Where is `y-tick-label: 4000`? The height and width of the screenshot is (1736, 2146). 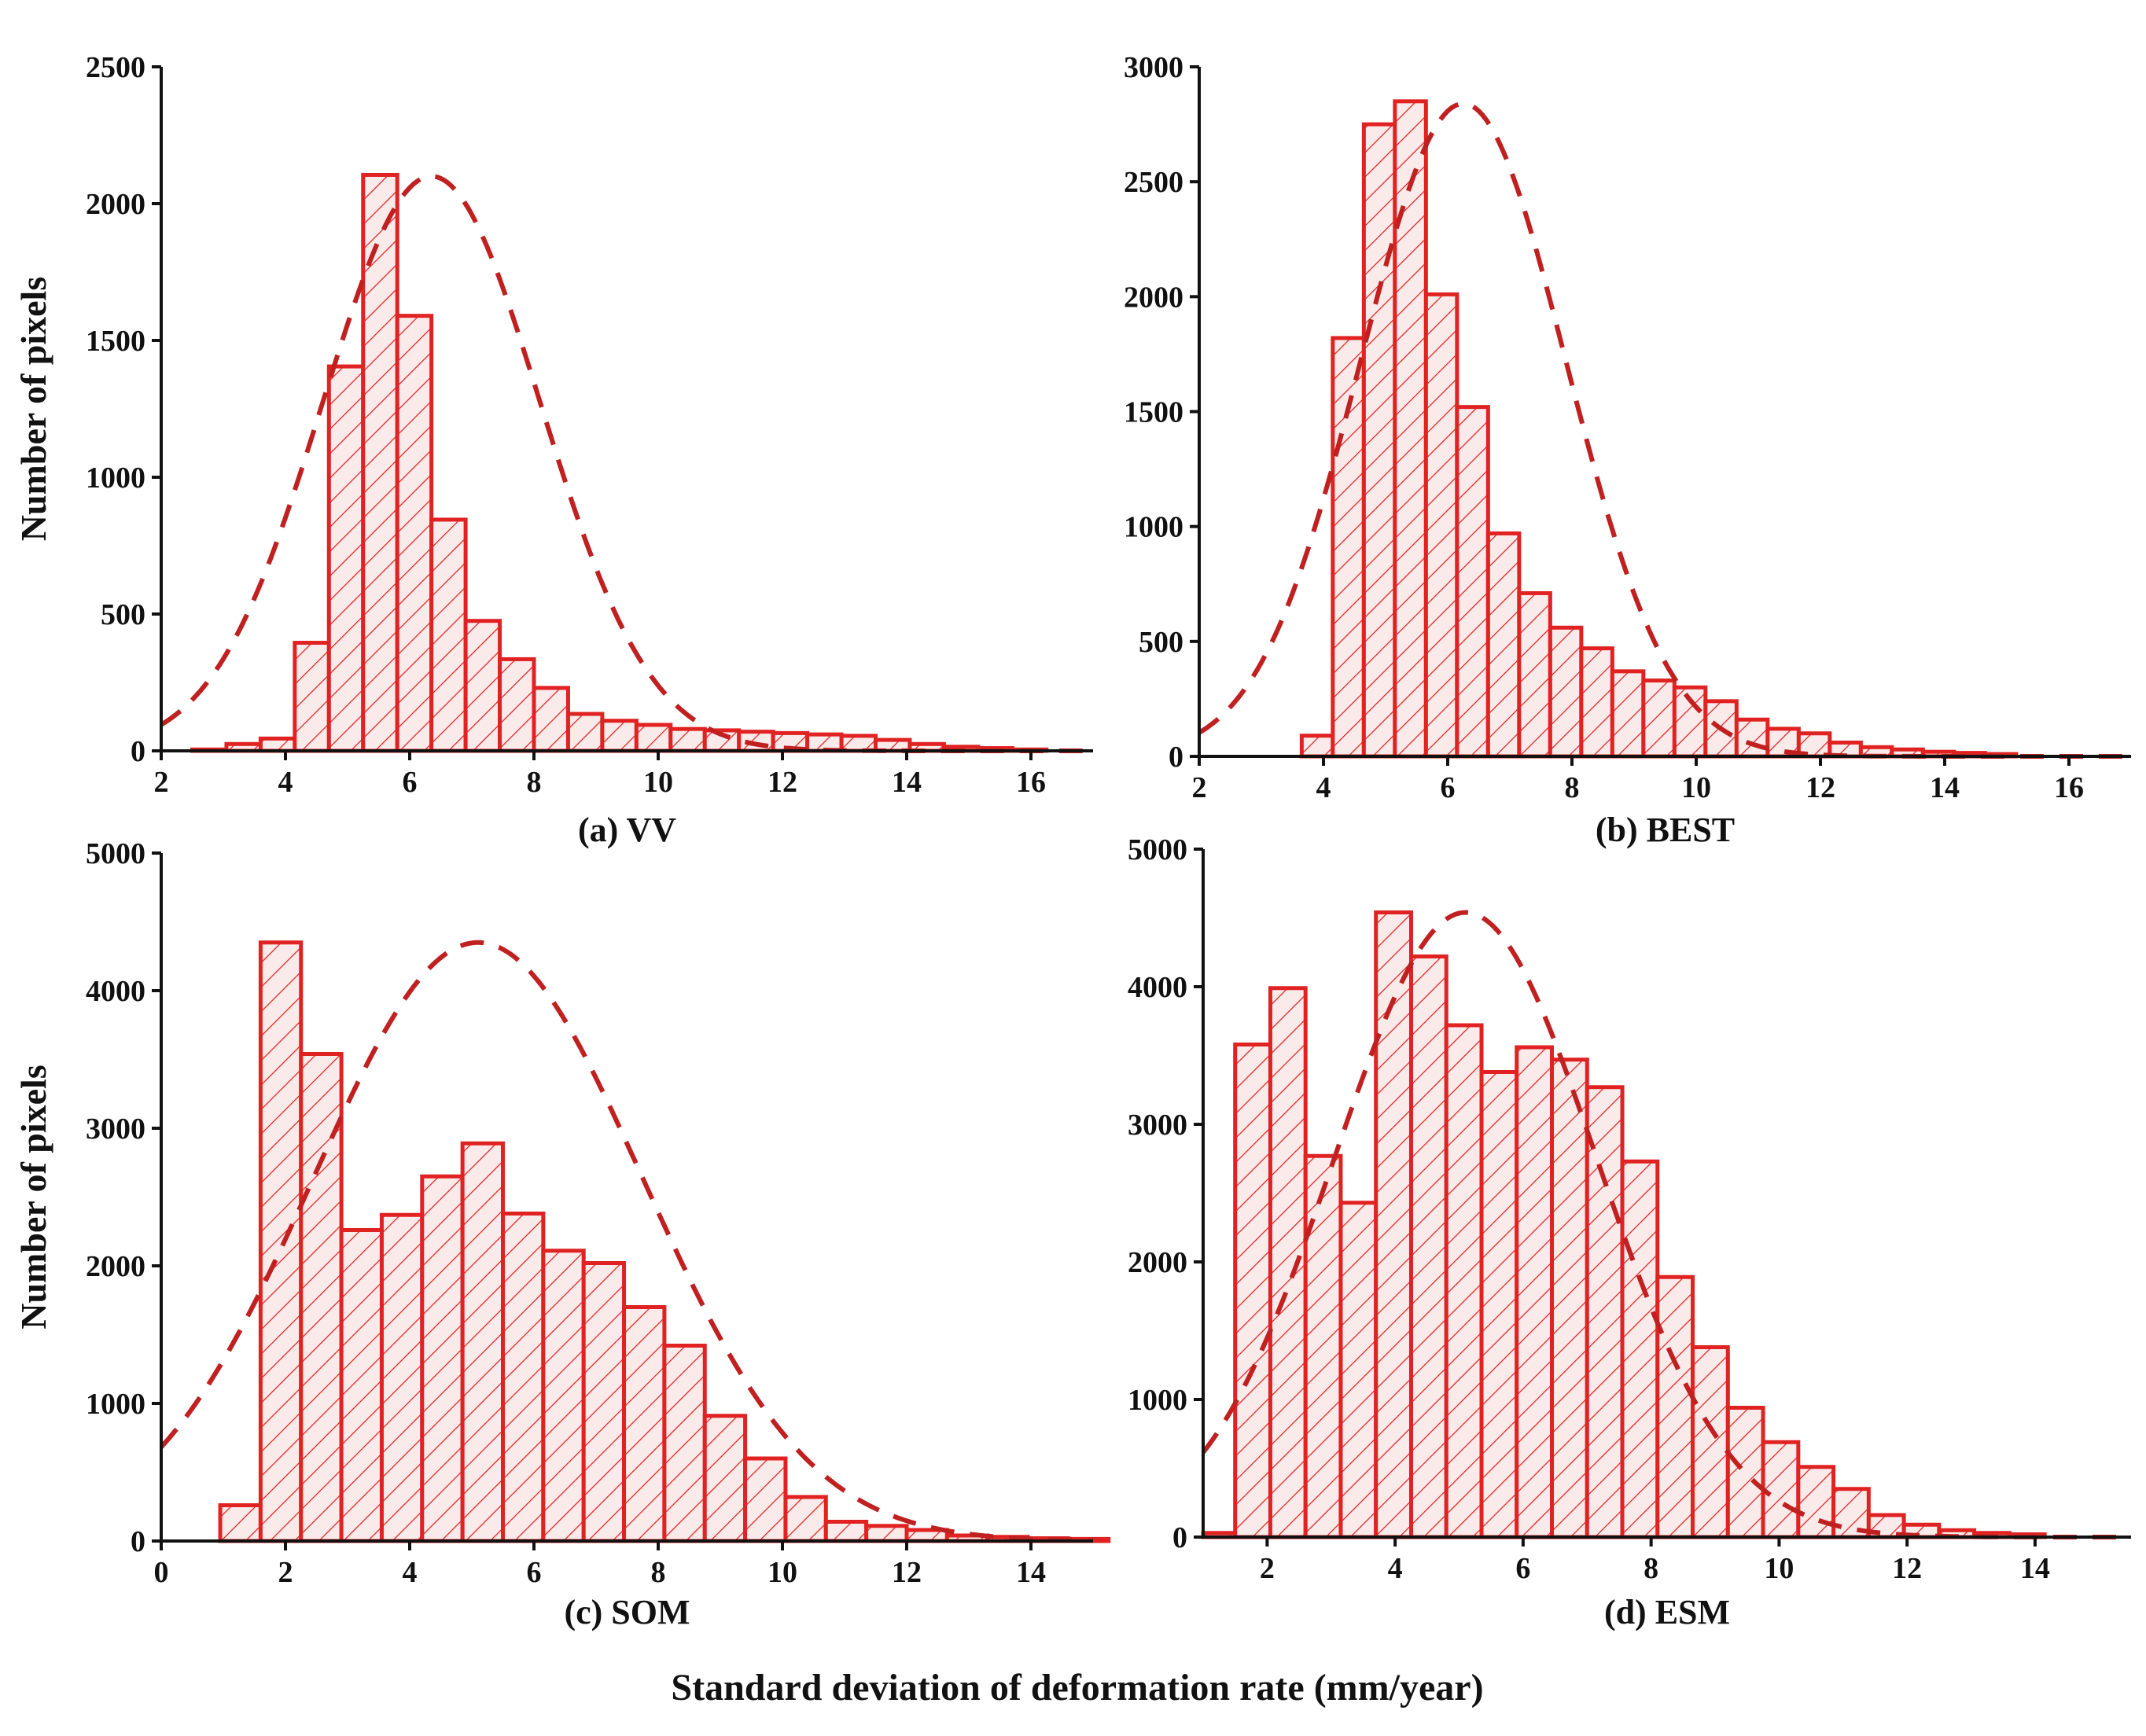 y-tick-label: 4000 is located at coordinates (116, 992).